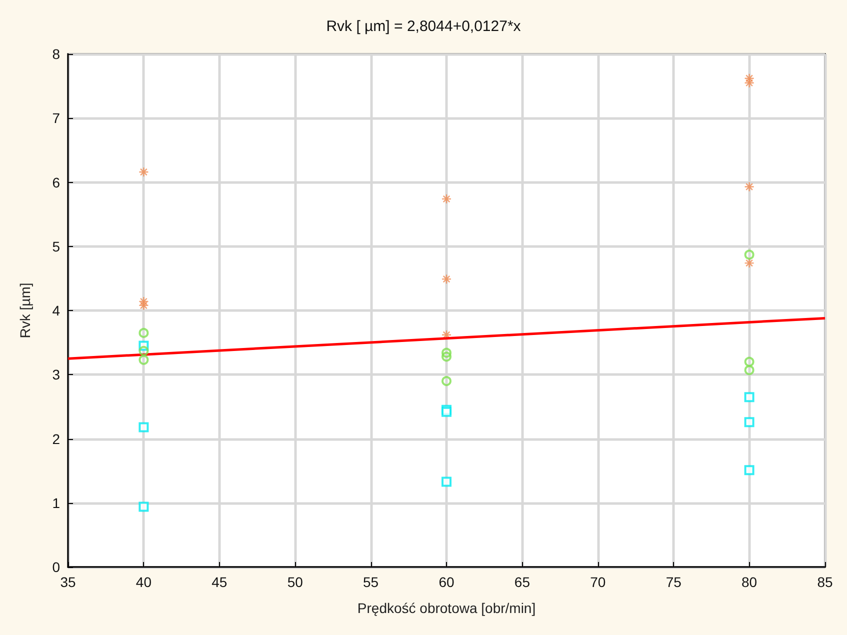  Describe the element at coordinates (25, 310) in the screenshot. I see `y-axis-title: Rvk [µm]` at that location.